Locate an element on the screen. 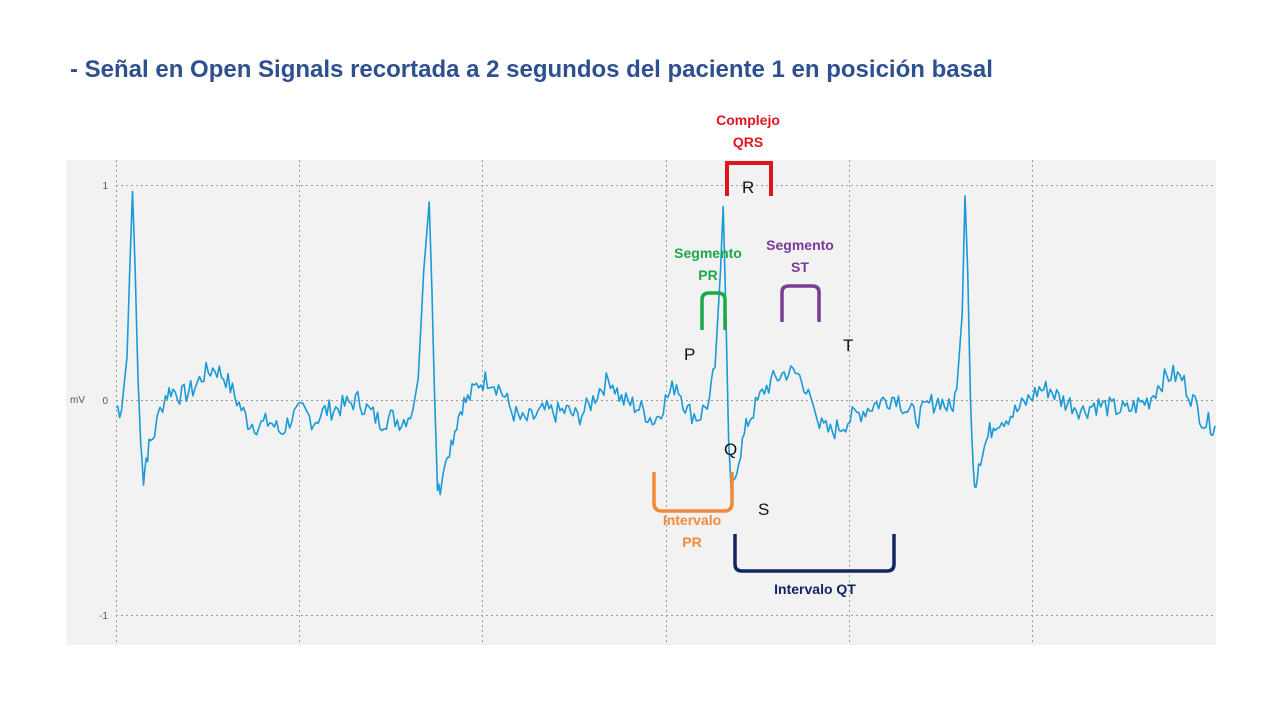  qrs-bracket is located at coordinates (749, 178).